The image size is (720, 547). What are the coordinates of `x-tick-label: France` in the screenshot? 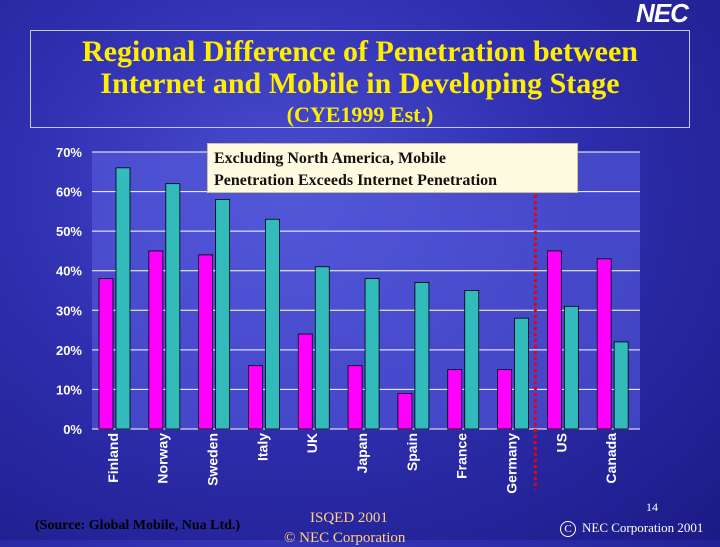 It's located at (462, 456).